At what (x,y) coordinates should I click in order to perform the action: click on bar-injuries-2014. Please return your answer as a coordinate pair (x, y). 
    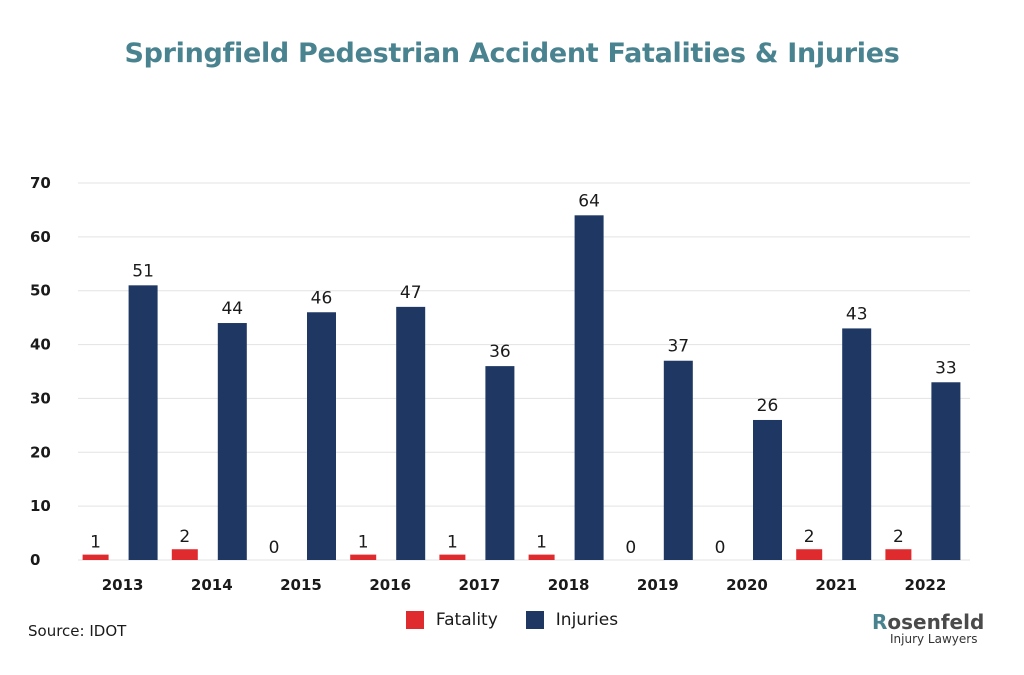
    Looking at the image, I should click on (232, 441).